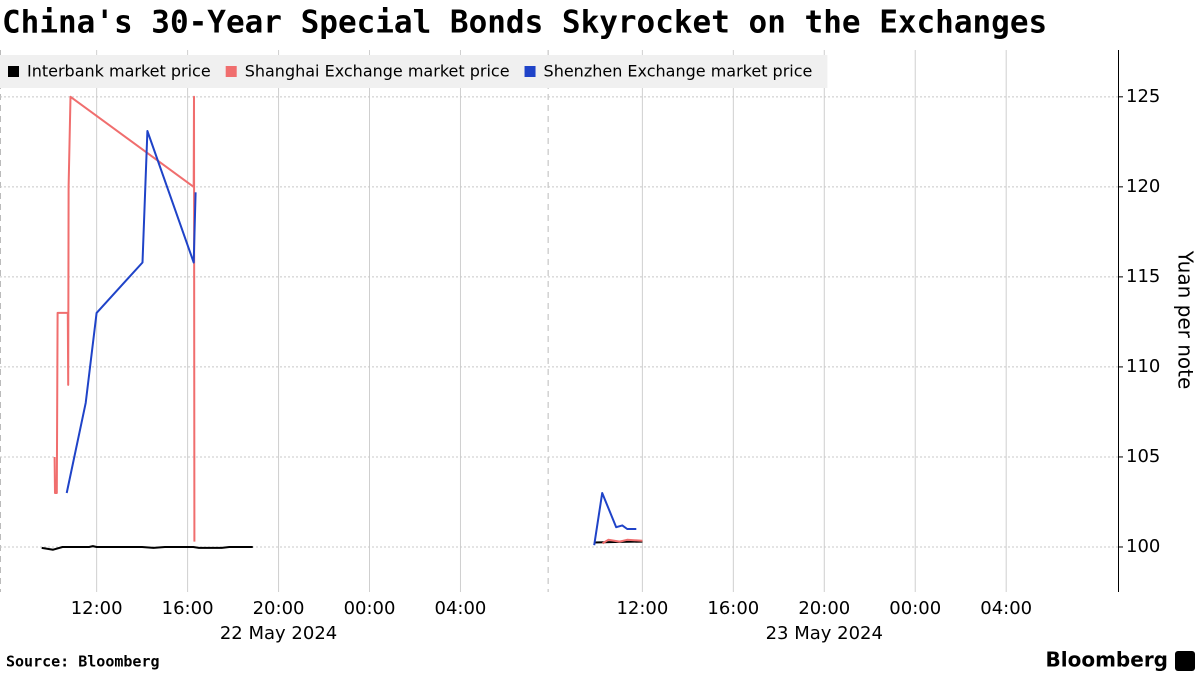 The height and width of the screenshot is (675, 1200). Describe the element at coordinates (377, 71) in the screenshot. I see `legend-label: Shanghai Exchange market price` at that location.